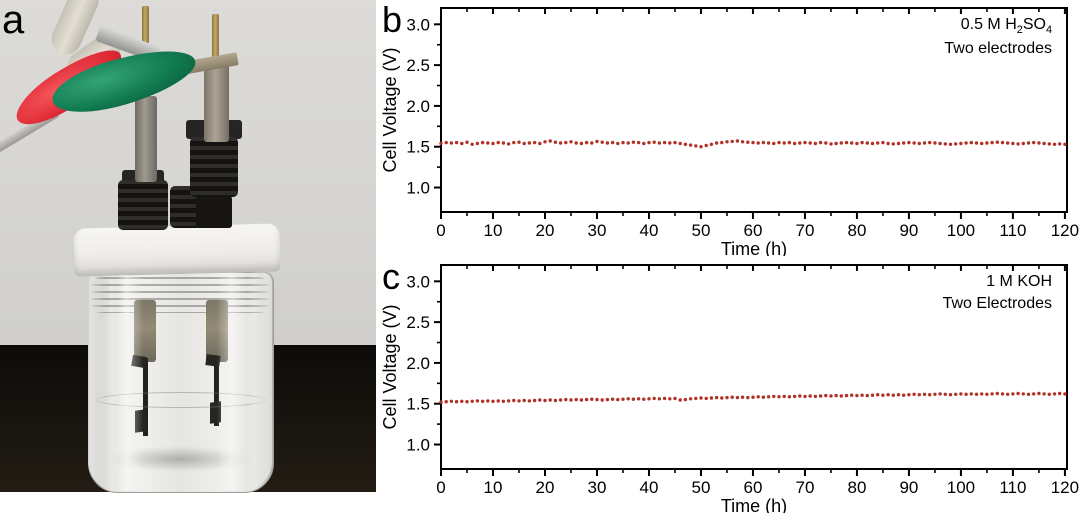  What do you see at coordinates (1006, 26) in the screenshot?
I see `annotation-line: 0.5 M H2SO4` at bounding box center [1006, 26].